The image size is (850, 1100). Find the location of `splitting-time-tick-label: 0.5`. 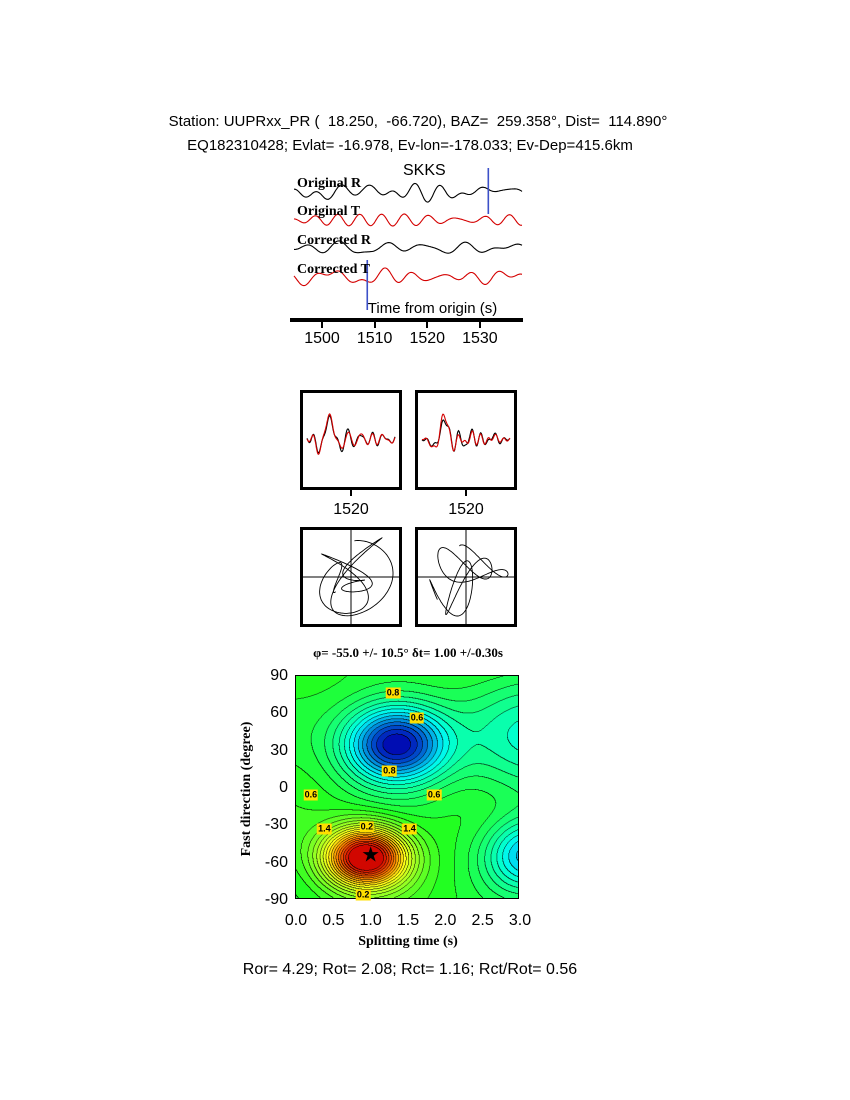

splitting-time-tick-label: 0.5 is located at coordinates (333, 920).